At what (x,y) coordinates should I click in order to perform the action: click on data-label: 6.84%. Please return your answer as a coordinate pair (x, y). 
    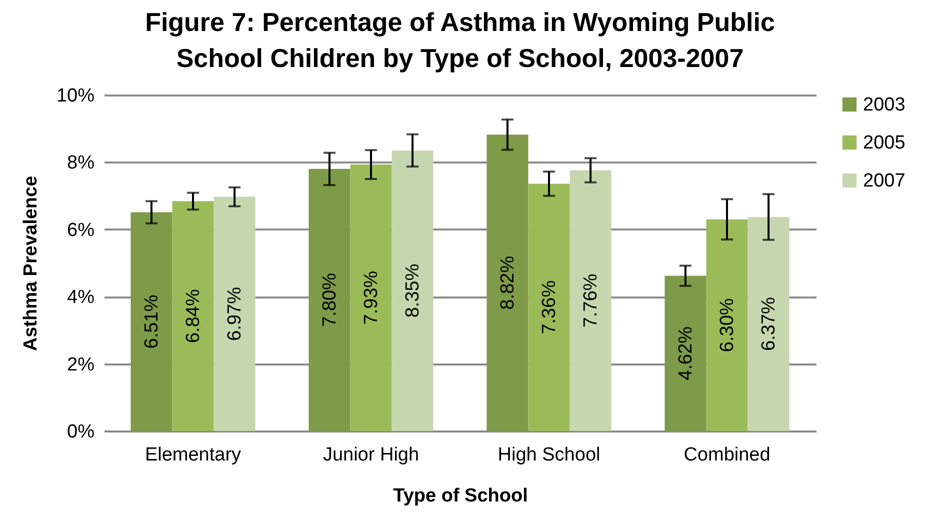
    Looking at the image, I should click on (193, 316).